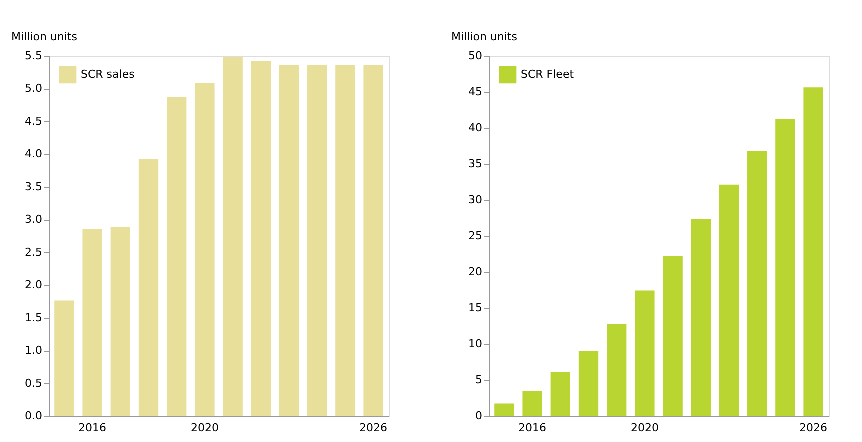 The height and width of the screenshot is (442, 862). I want to click on y-tick-label: 5, so click(479, 380).